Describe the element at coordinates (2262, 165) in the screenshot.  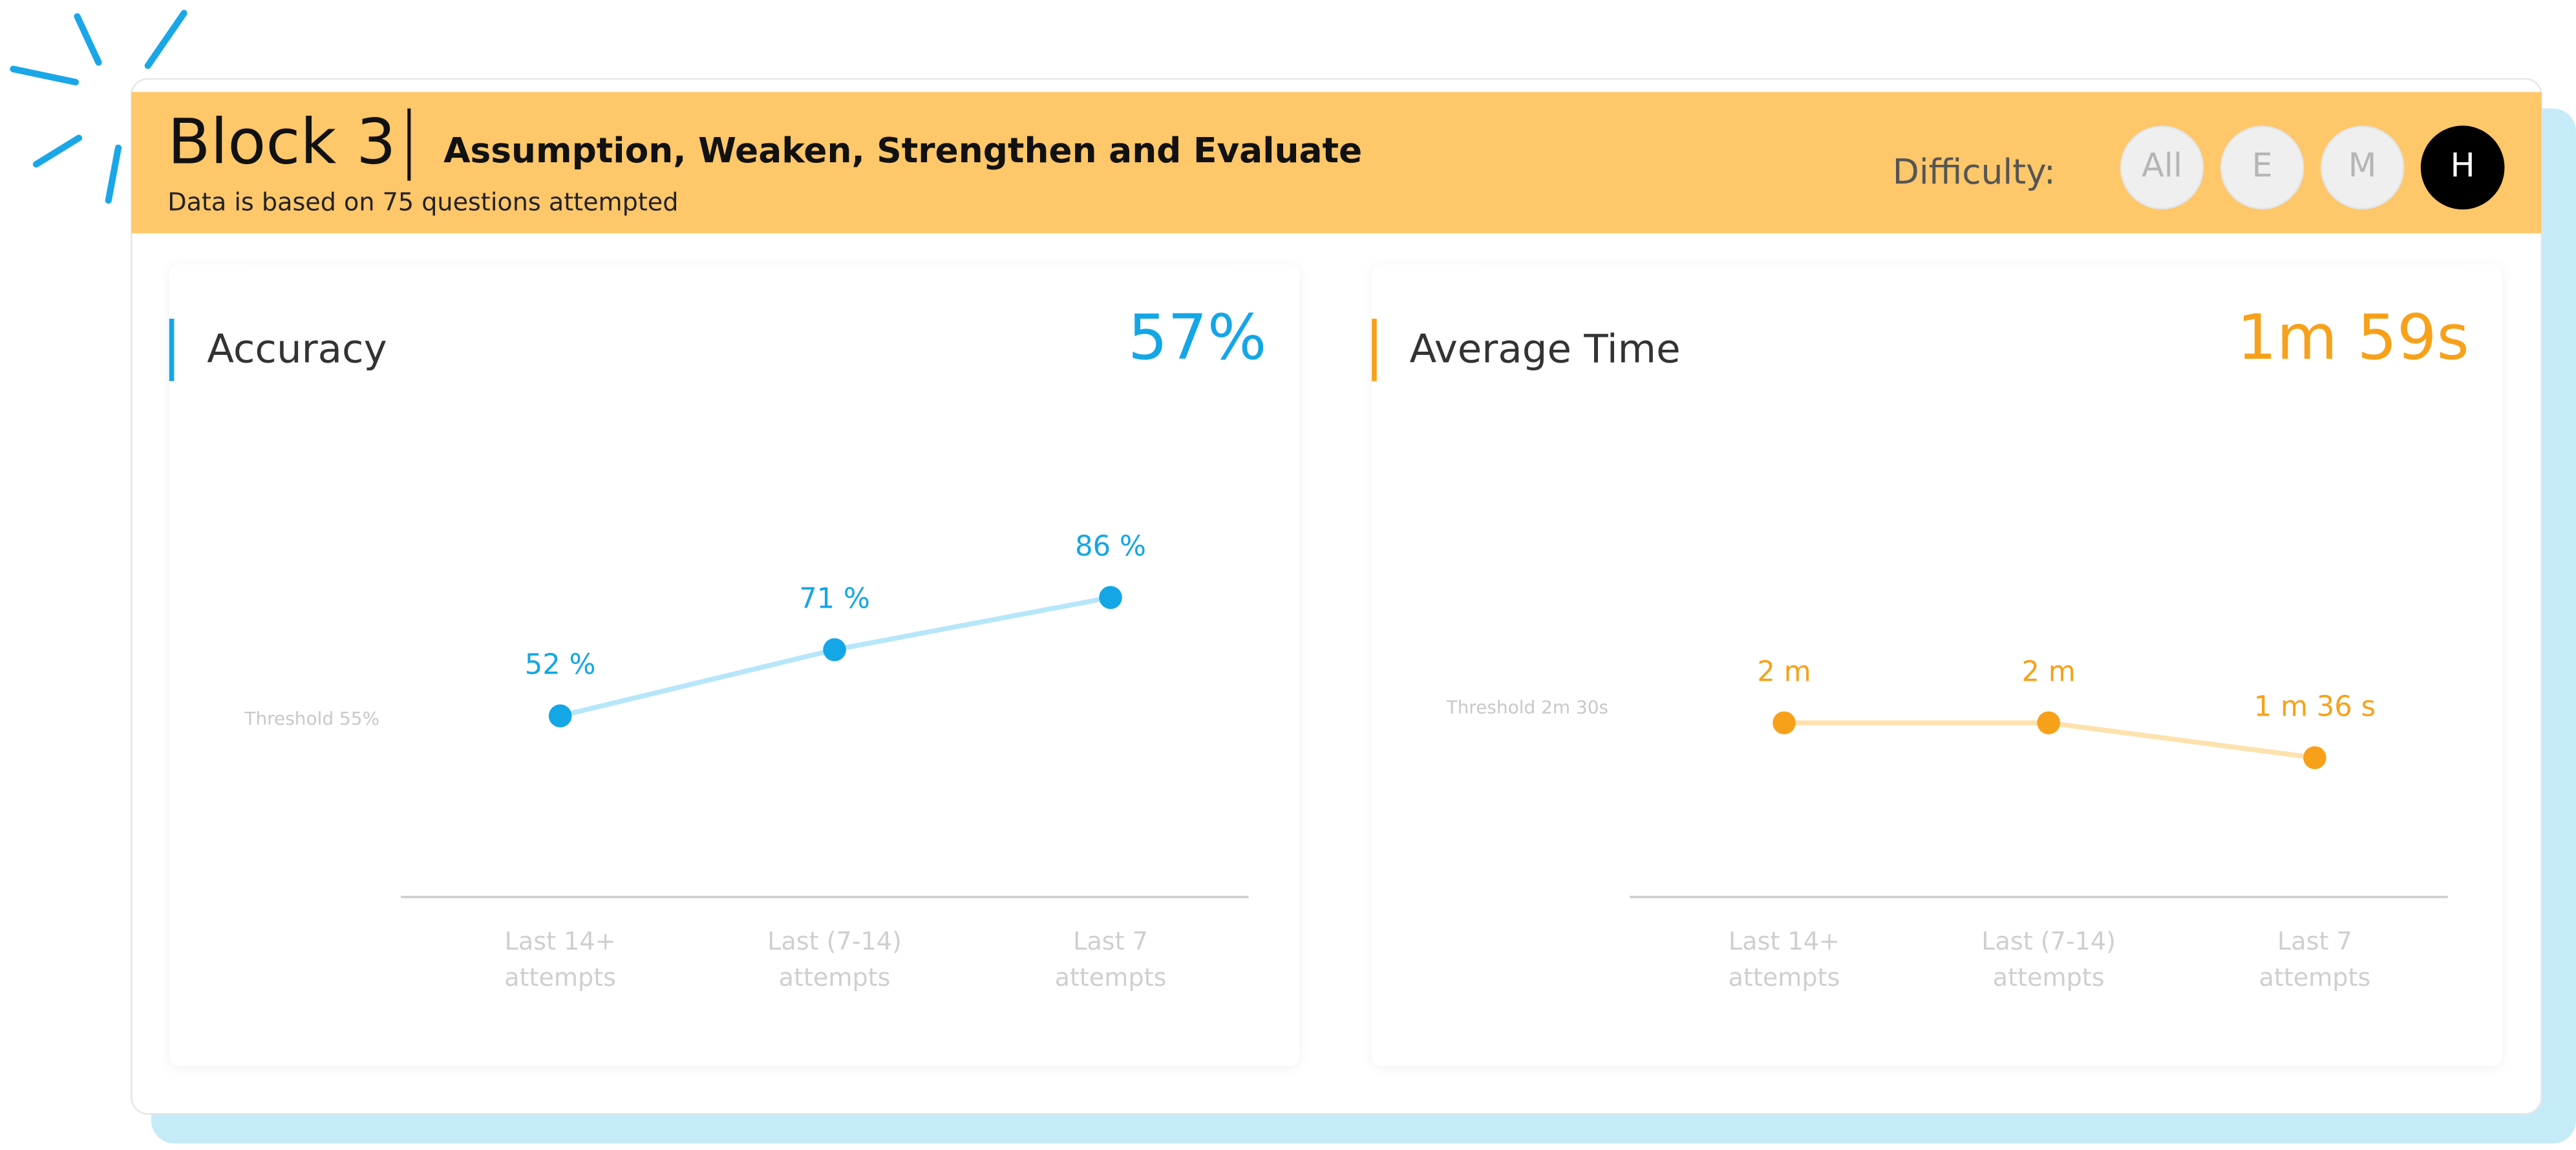
I see `difficulty-option: E` at that location.